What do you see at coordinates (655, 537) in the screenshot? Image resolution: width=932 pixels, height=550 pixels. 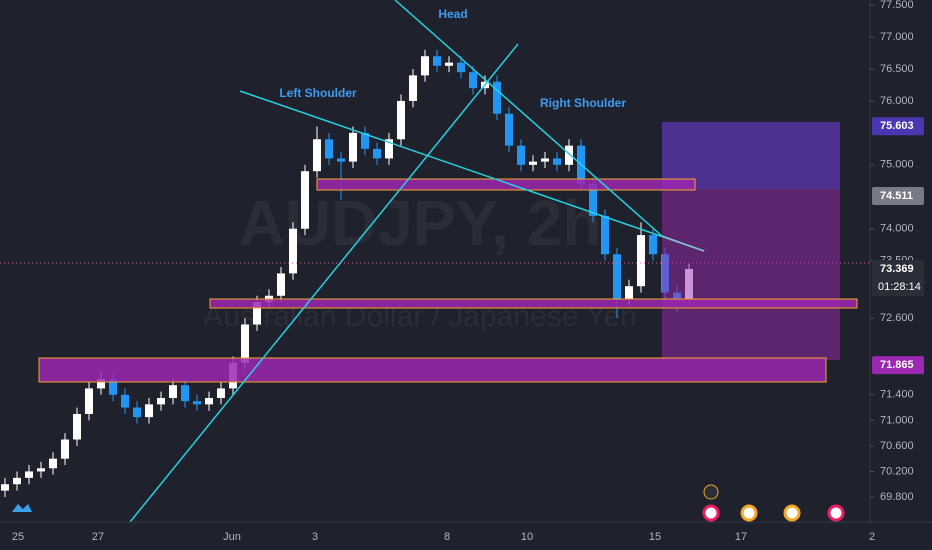 I see `time-tick-label: 15` at bounding box center [655, 537].